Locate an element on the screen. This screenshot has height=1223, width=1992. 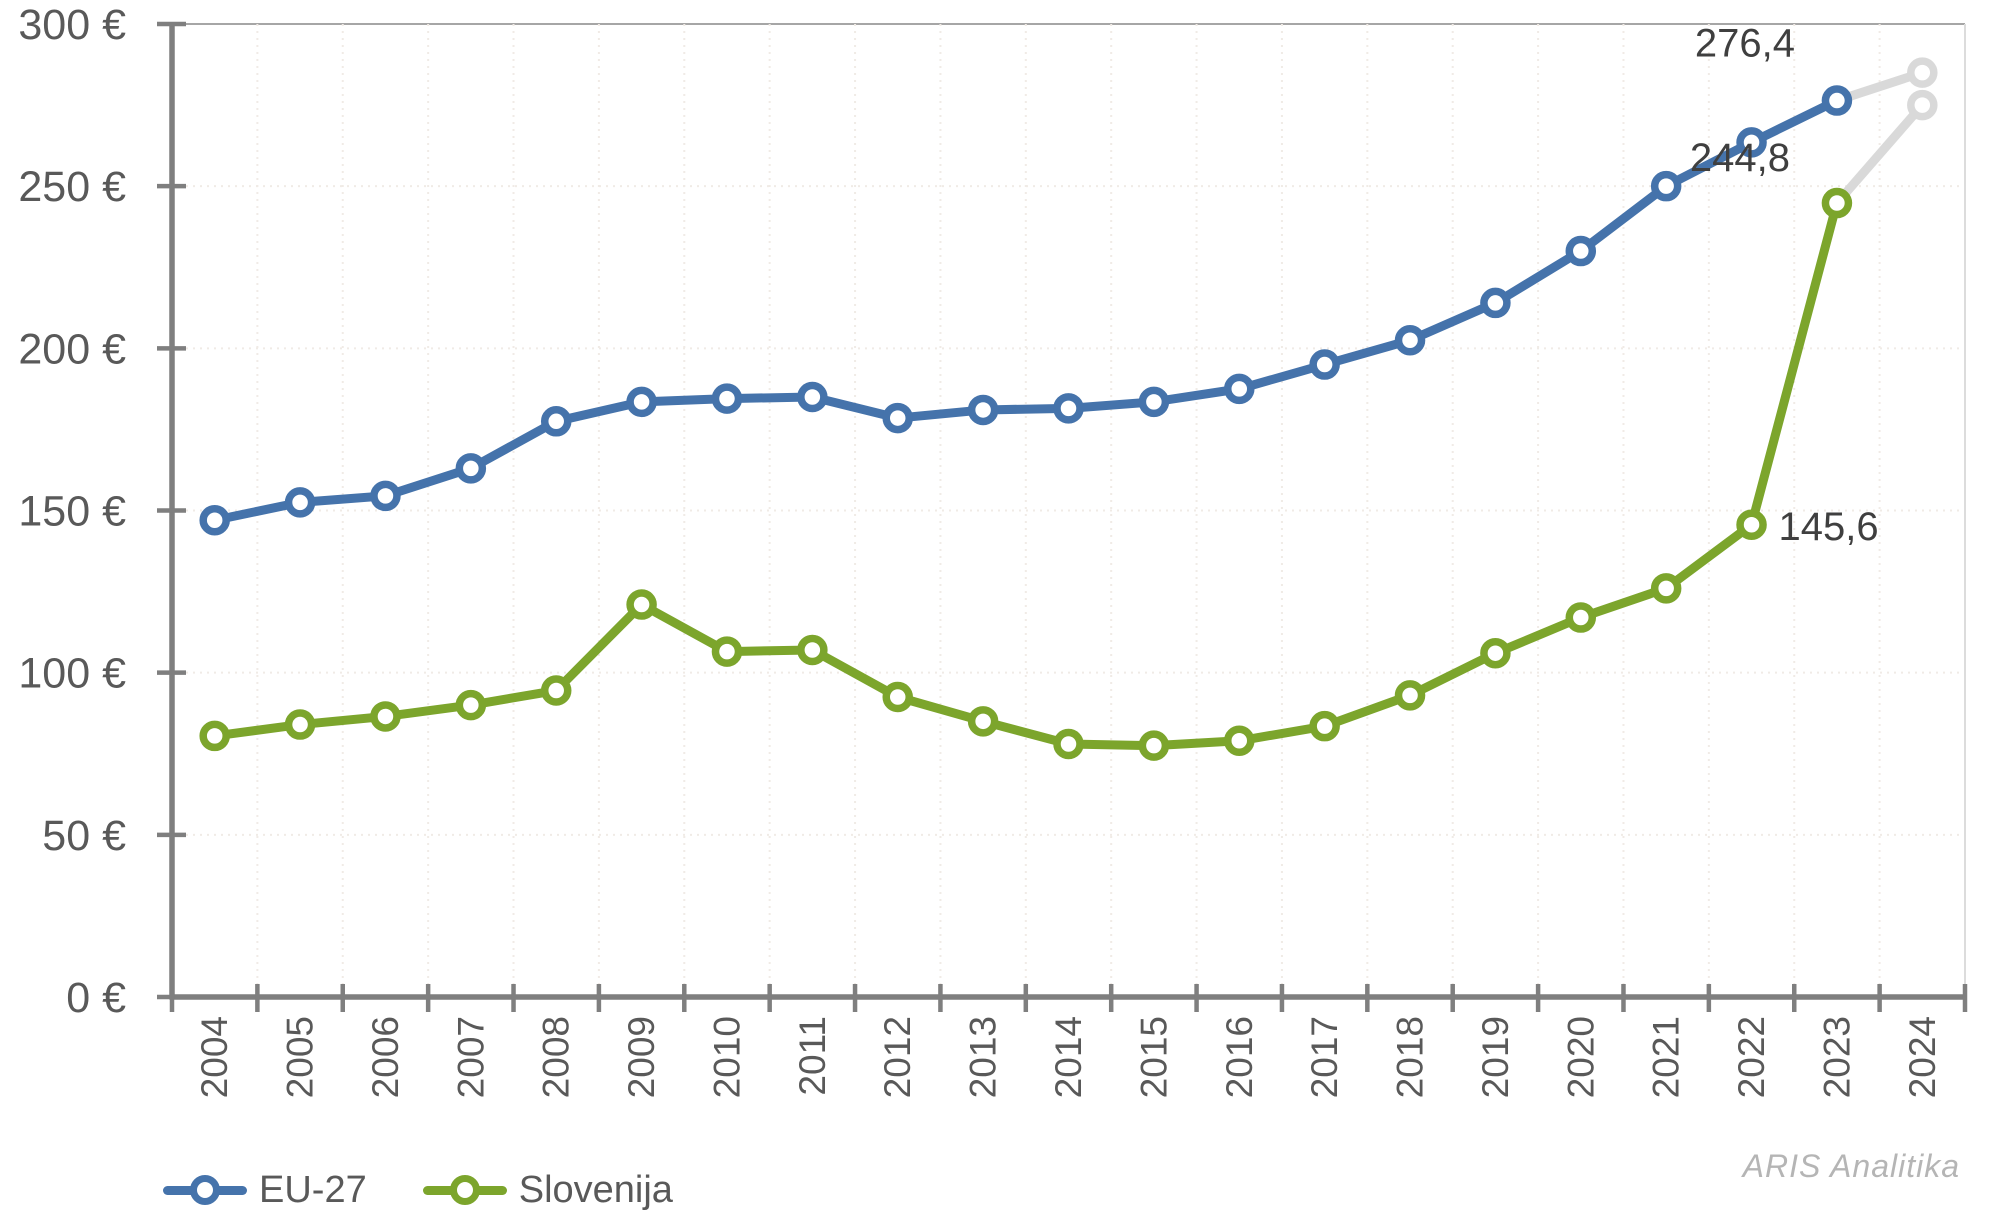
data-label-Slovenija-2022: 145,6 is located at coordinates (1829, 527).